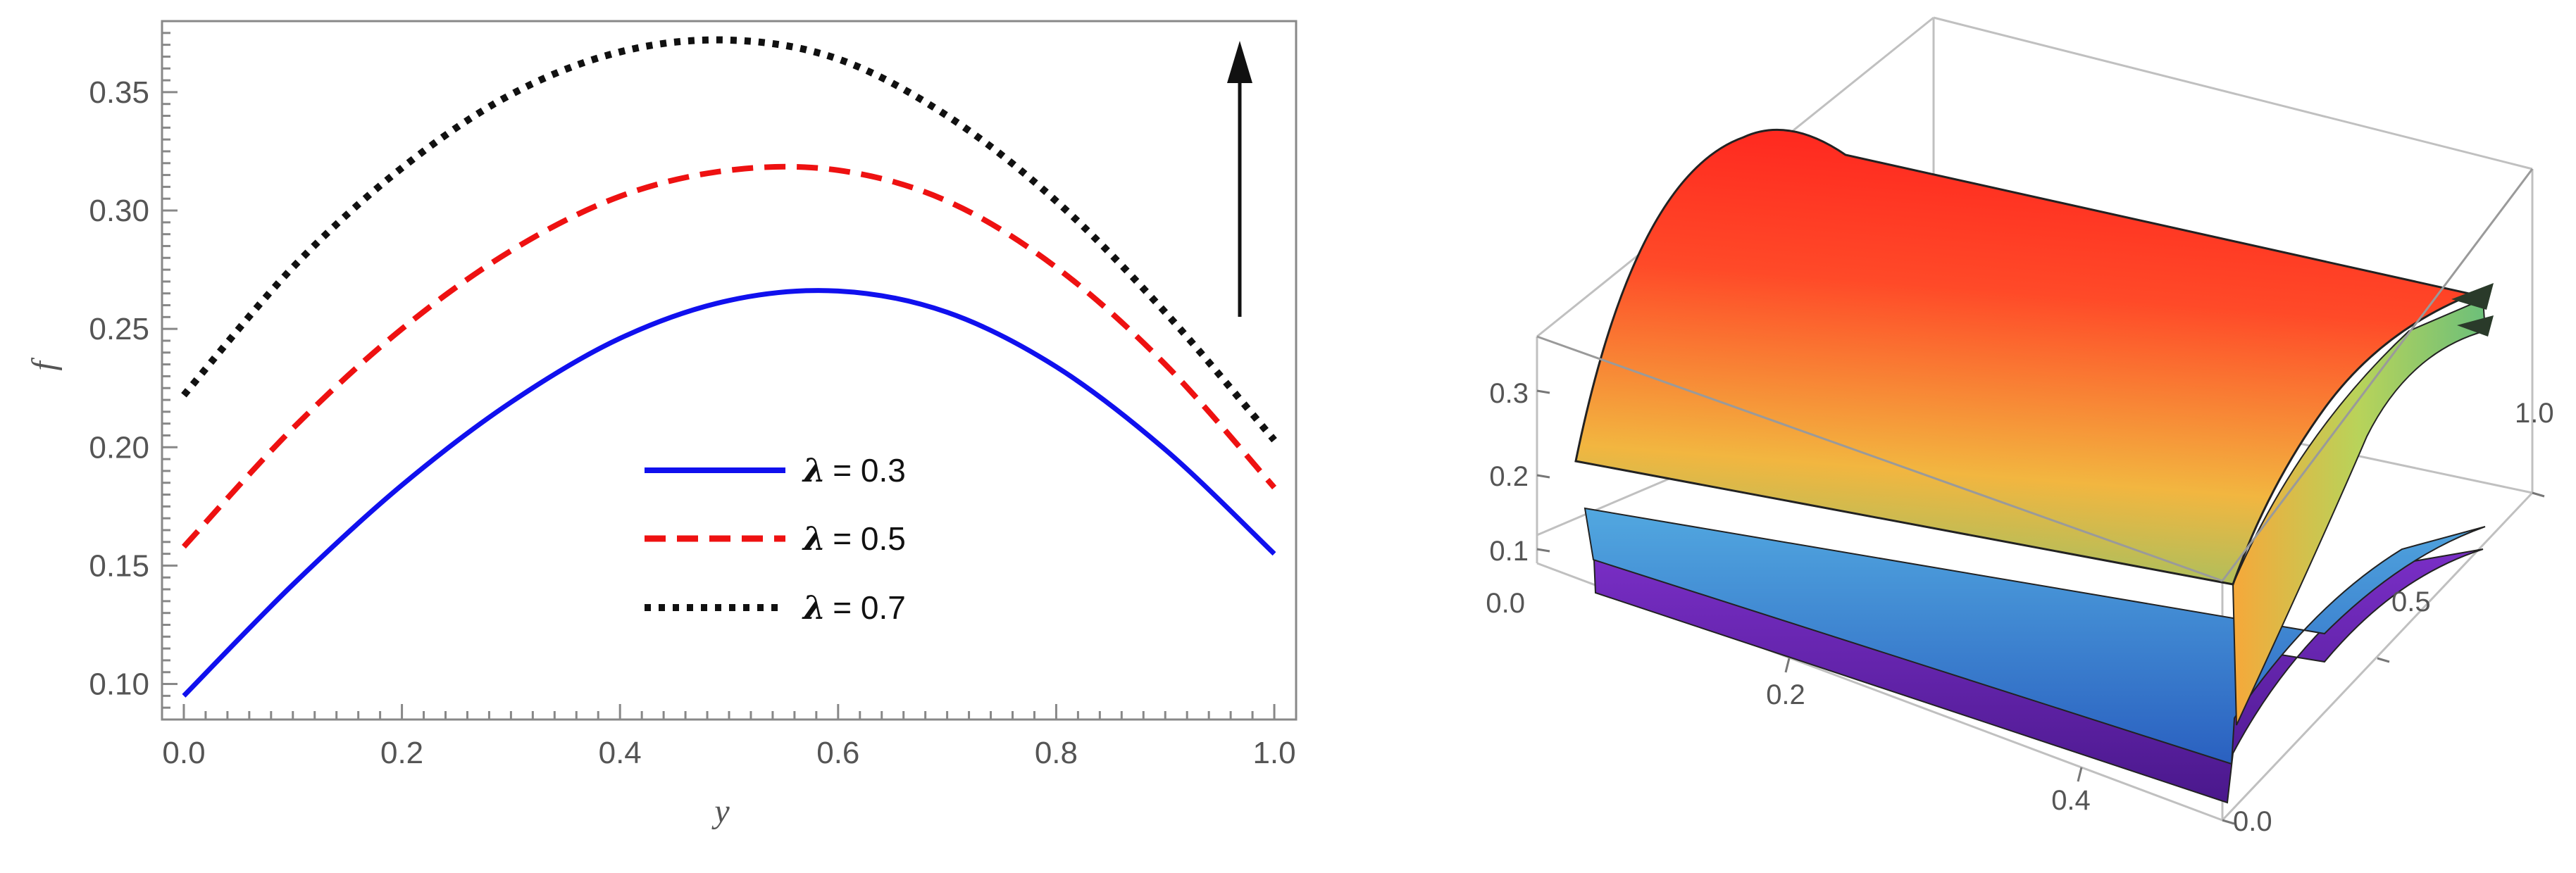  I want to click on legend: λ = 0.3 λ = 0.5 λ = 0.7, so click(775, 539).